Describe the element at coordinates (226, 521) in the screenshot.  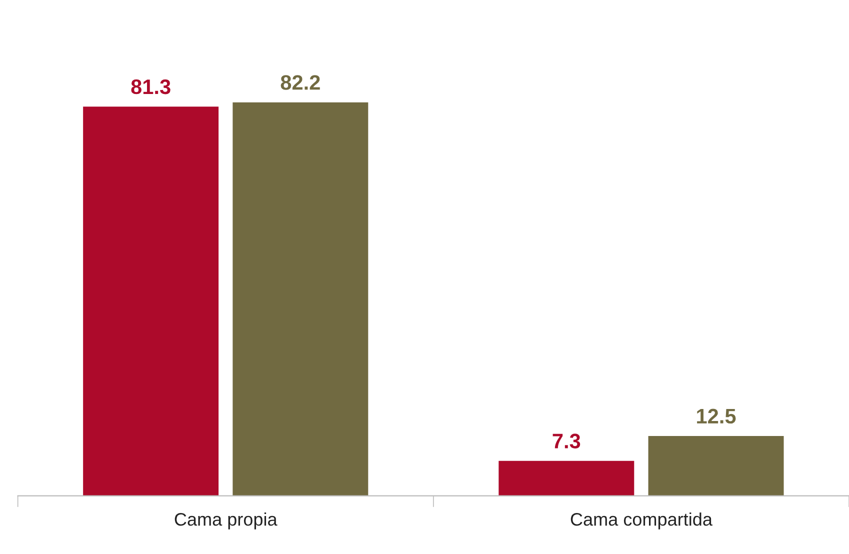
I see `x-tick-label: Cama propia` at that location.